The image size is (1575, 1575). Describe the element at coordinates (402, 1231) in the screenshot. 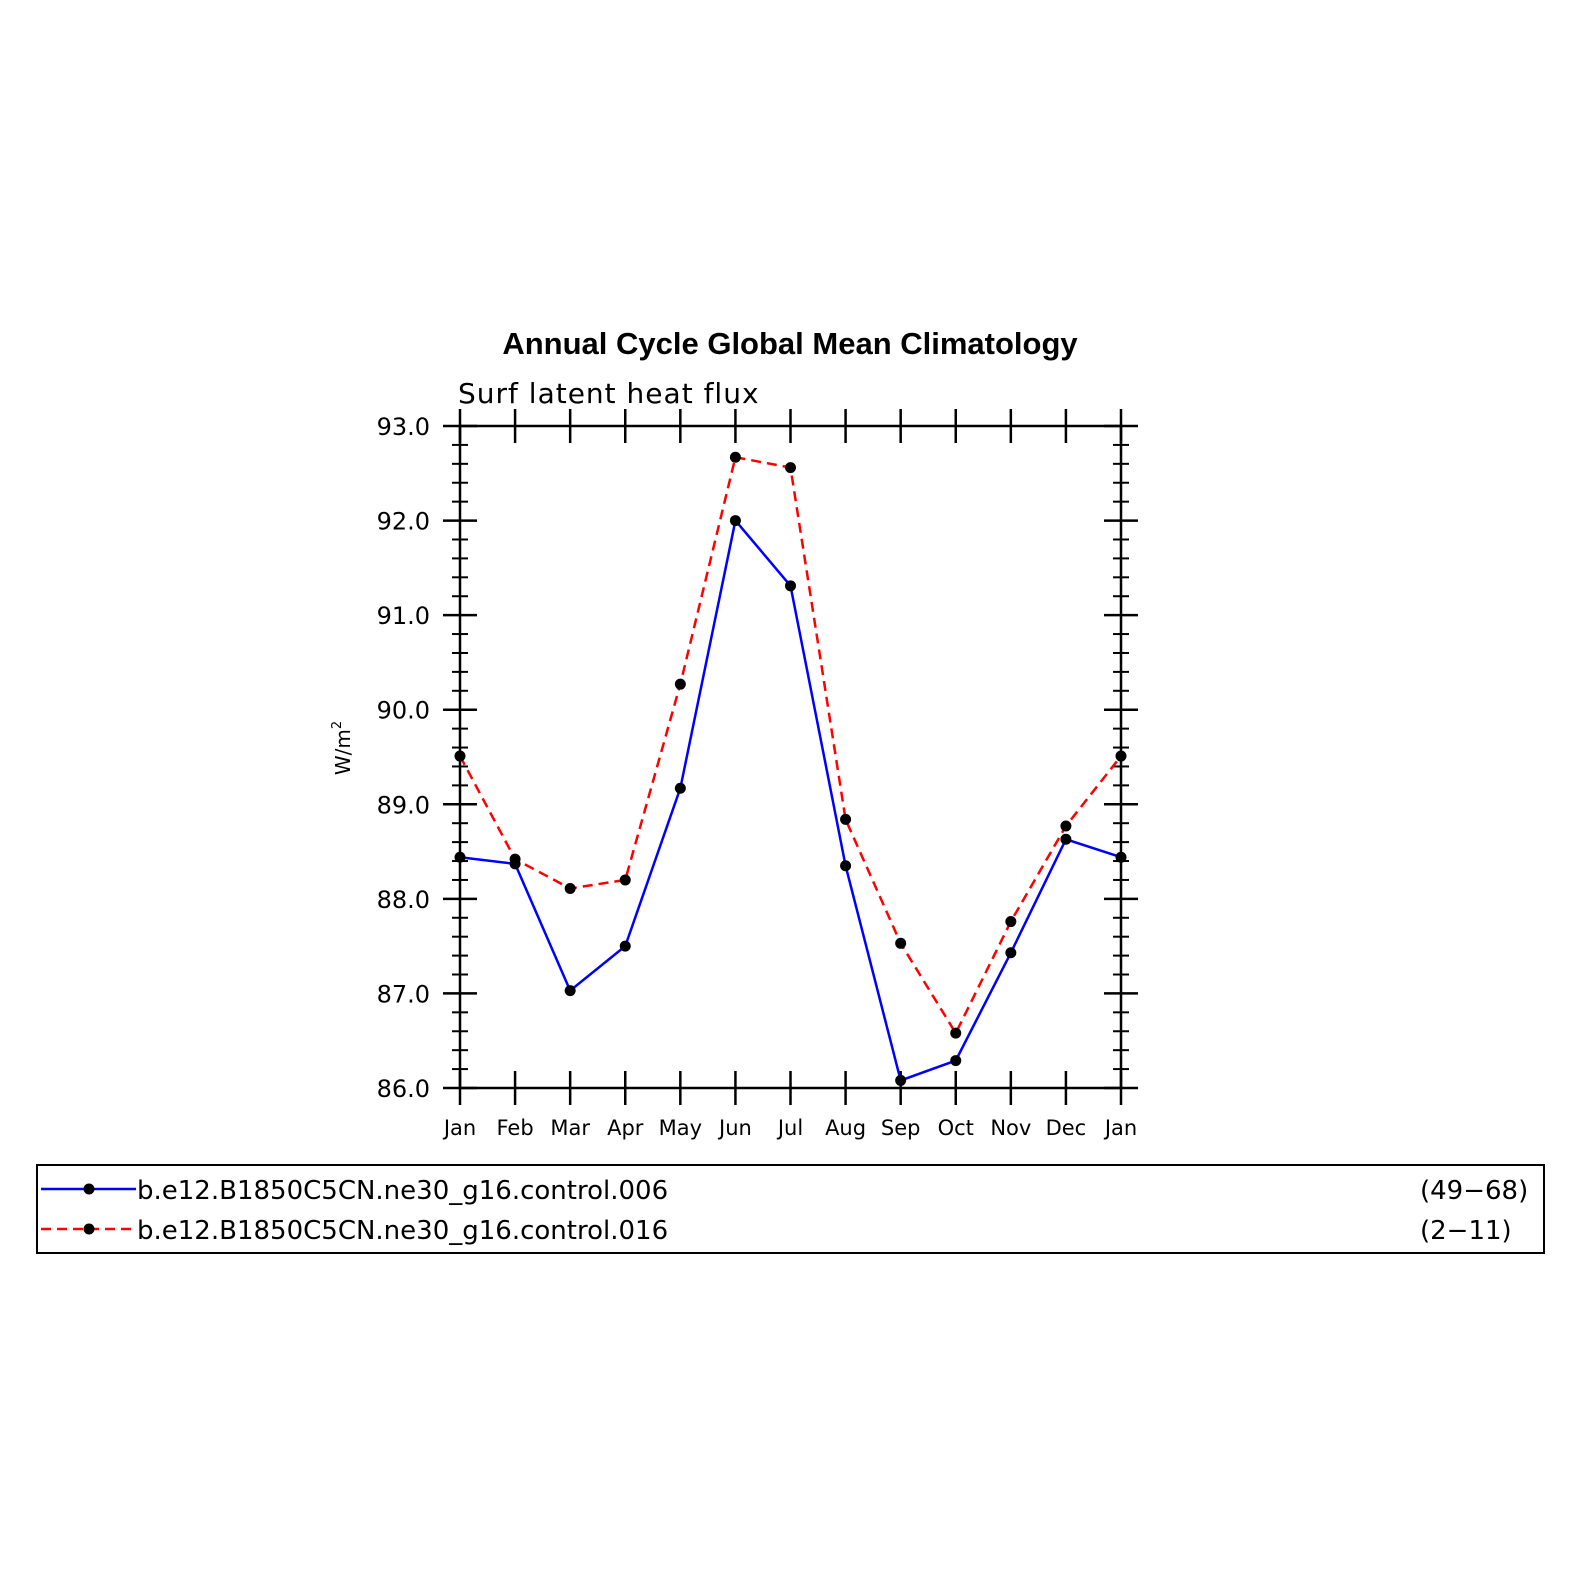

I see `legend-label-2: b.e12.B1850C5CN.ne30_g16.control.016` at that location.